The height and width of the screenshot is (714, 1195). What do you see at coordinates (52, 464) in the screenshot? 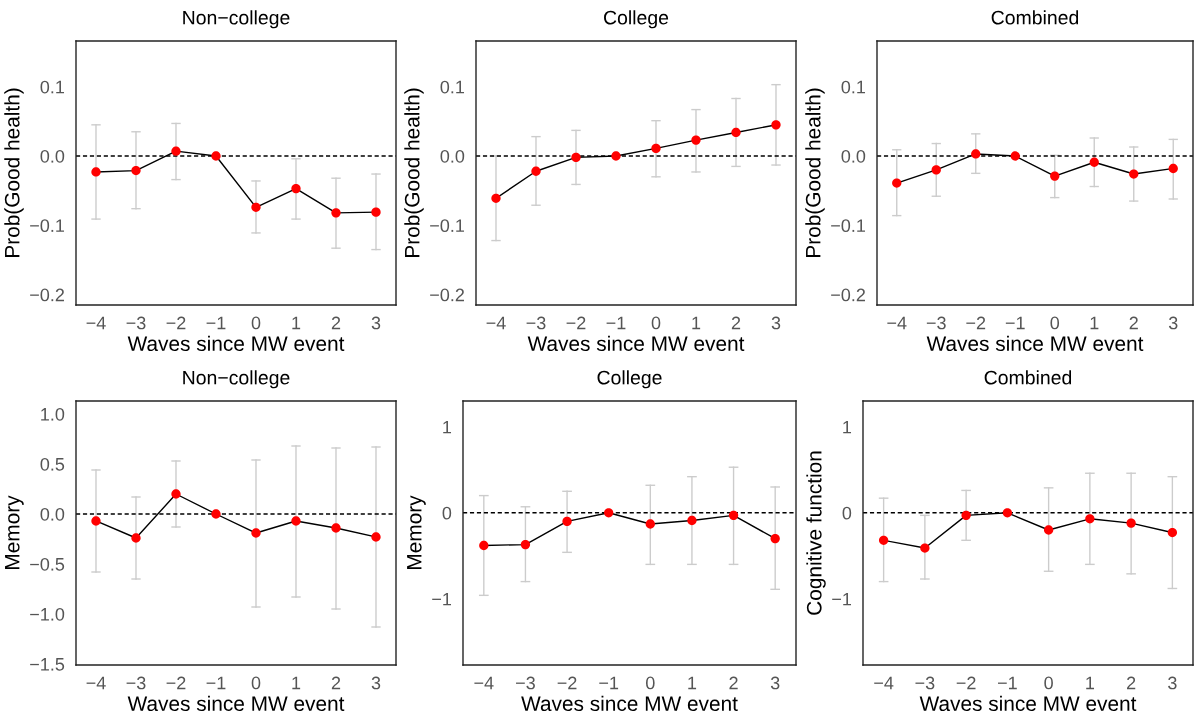
I see `y-tick-label: 0.5` at bounding box center [52, 464].